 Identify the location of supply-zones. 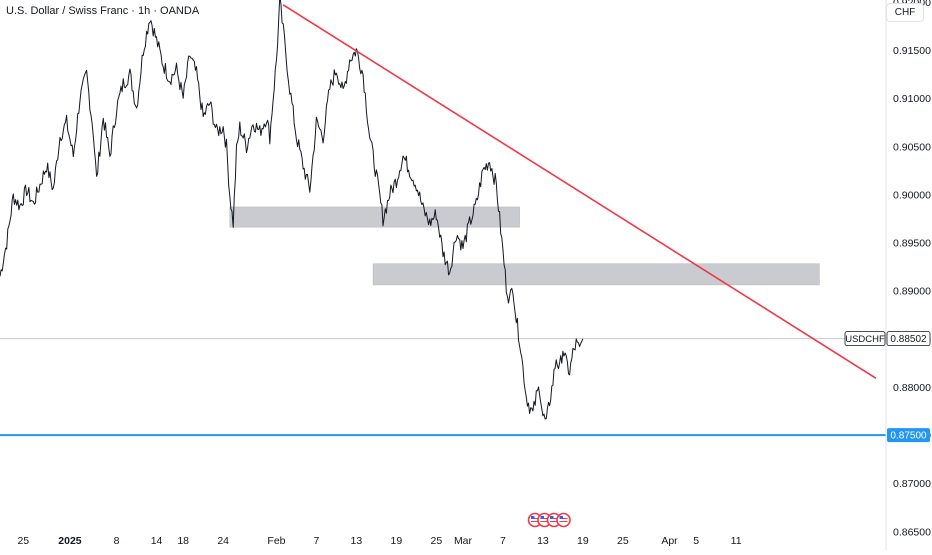
(524, 246).